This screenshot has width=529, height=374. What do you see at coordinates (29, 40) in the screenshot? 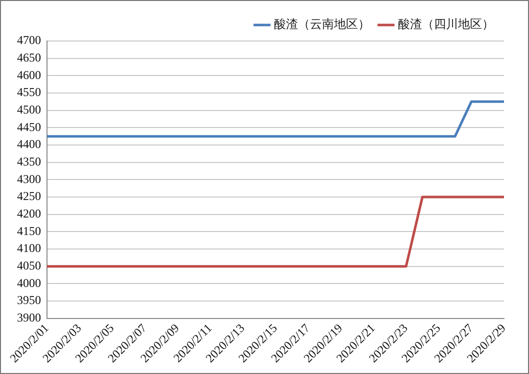
I see `y-tick-label: 4700` at bounding box center [29, 40].